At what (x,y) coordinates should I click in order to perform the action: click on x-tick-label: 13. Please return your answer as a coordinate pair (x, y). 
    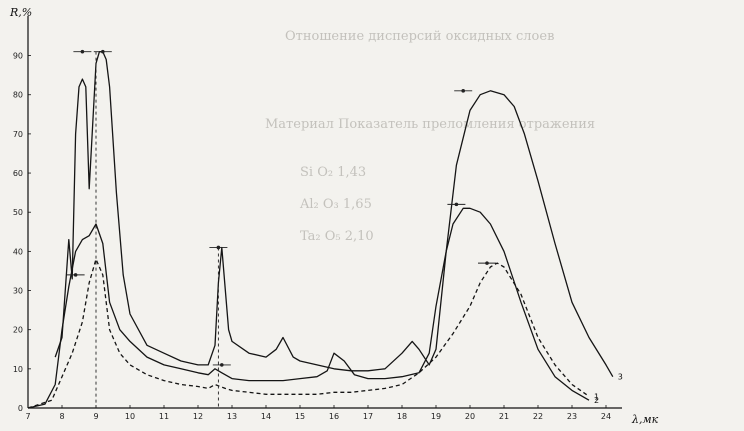
    Looking at the image, I should click on (232, 416).